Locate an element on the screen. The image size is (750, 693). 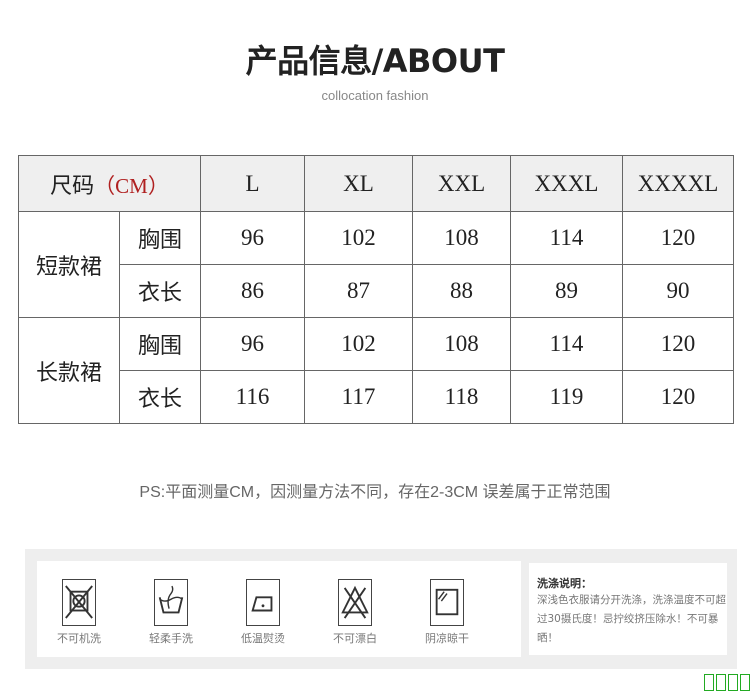
table-cell: 86 is located at coordinates (252, 291).